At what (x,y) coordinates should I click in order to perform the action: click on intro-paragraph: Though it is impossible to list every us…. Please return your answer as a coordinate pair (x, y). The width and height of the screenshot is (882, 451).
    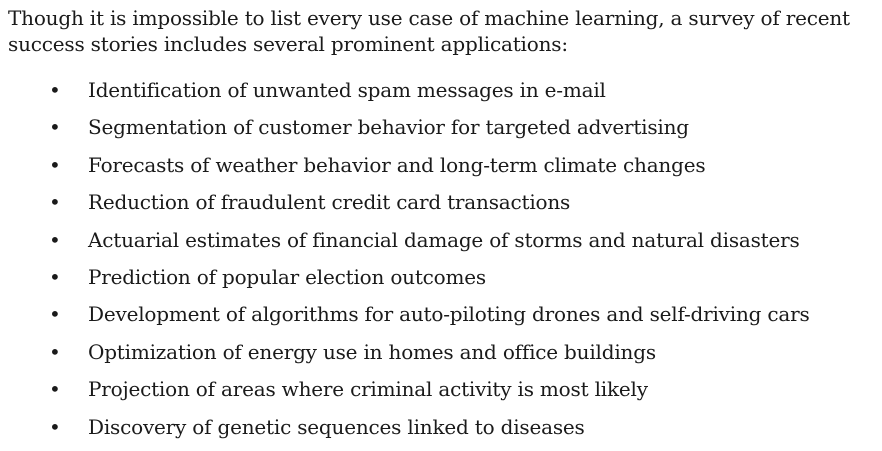
    Looking at the image, I should click on (429, 31).